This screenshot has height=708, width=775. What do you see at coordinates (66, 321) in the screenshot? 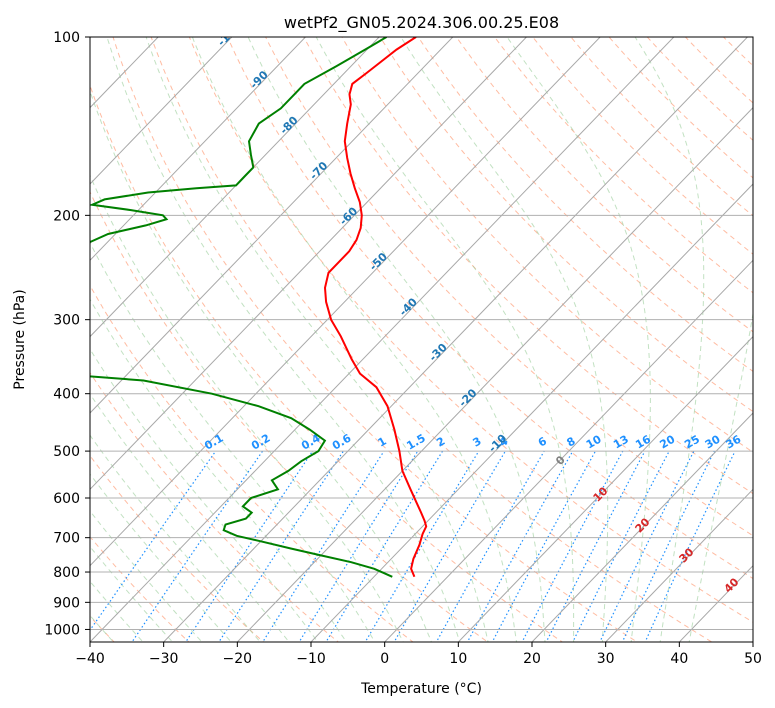
I see `y-tick-label: 300` at bounding box center [66, 321].